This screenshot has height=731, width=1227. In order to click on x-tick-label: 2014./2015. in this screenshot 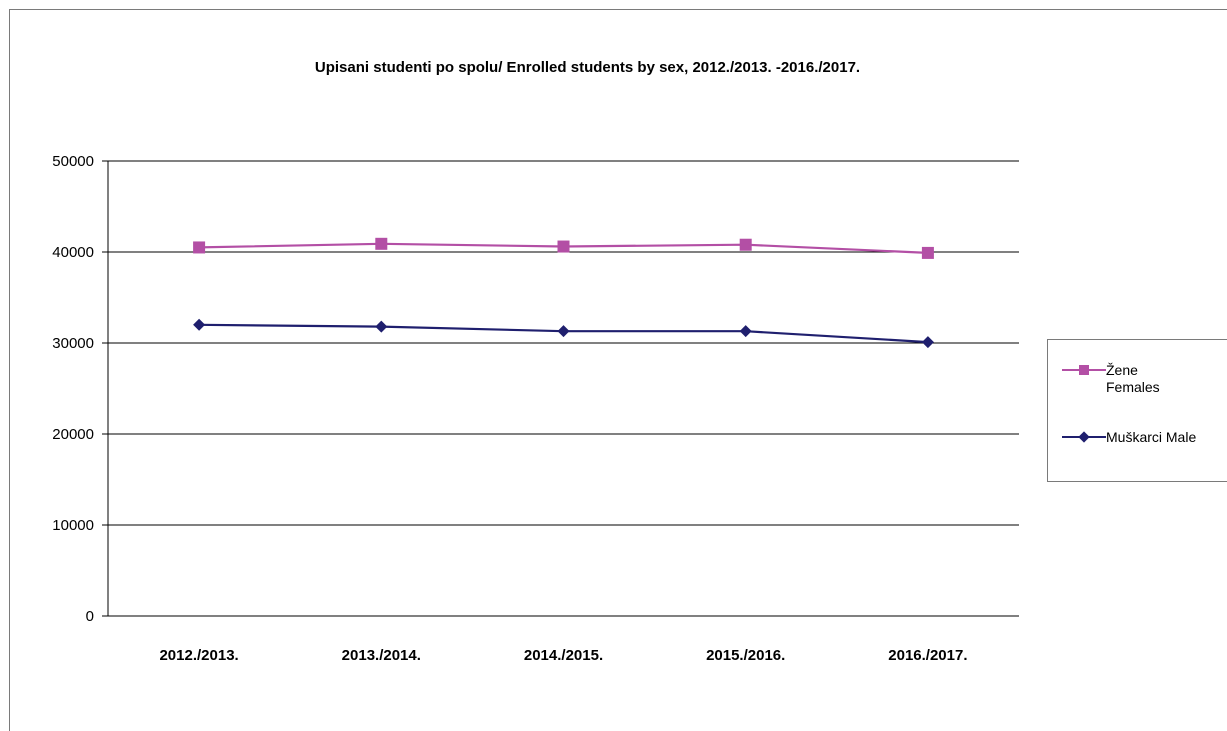, I will do `click(563, 655)`.